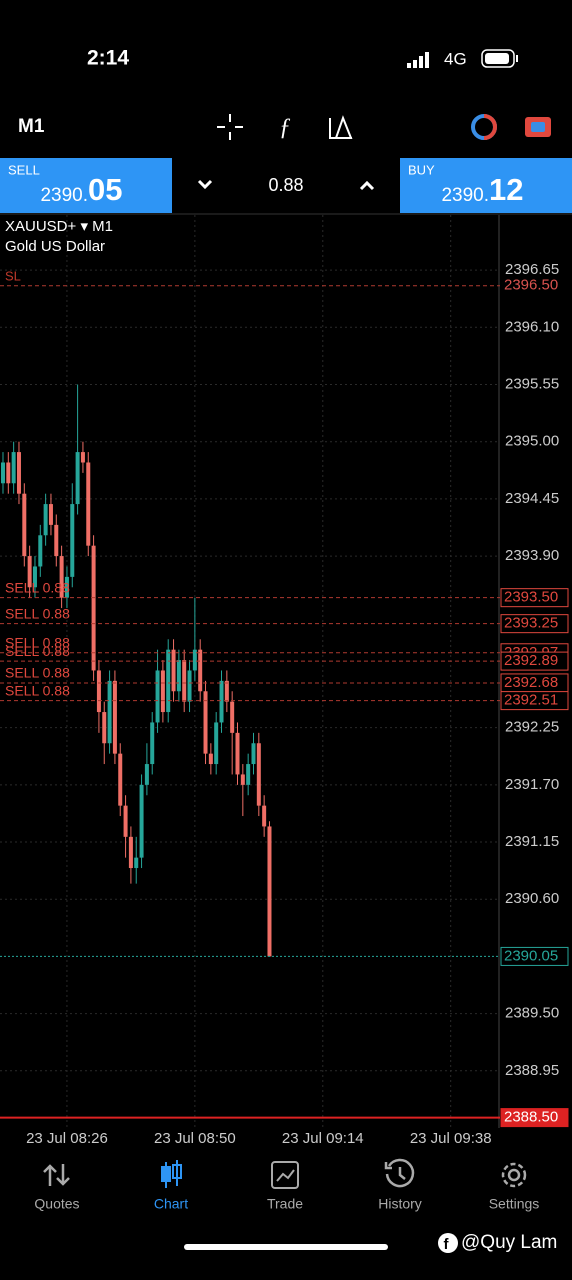 The width and height of the screenshot is (572, 1280). Describe the element at coordinates (532, 326) in the screenshot. I see `y-tick-label: 2396.10` at that location.